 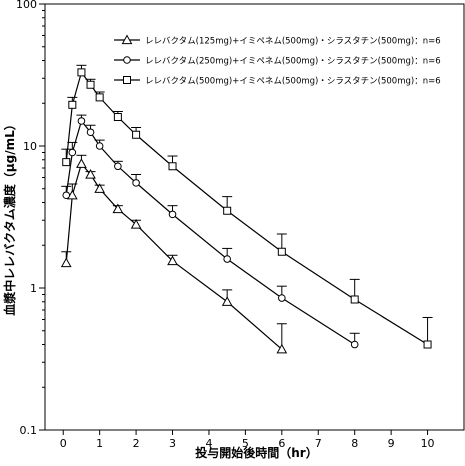 What do you see at coordinates (318, 443) in the screenshot?
I see `x-tick-label: 7` at bounding box center [318, 443].